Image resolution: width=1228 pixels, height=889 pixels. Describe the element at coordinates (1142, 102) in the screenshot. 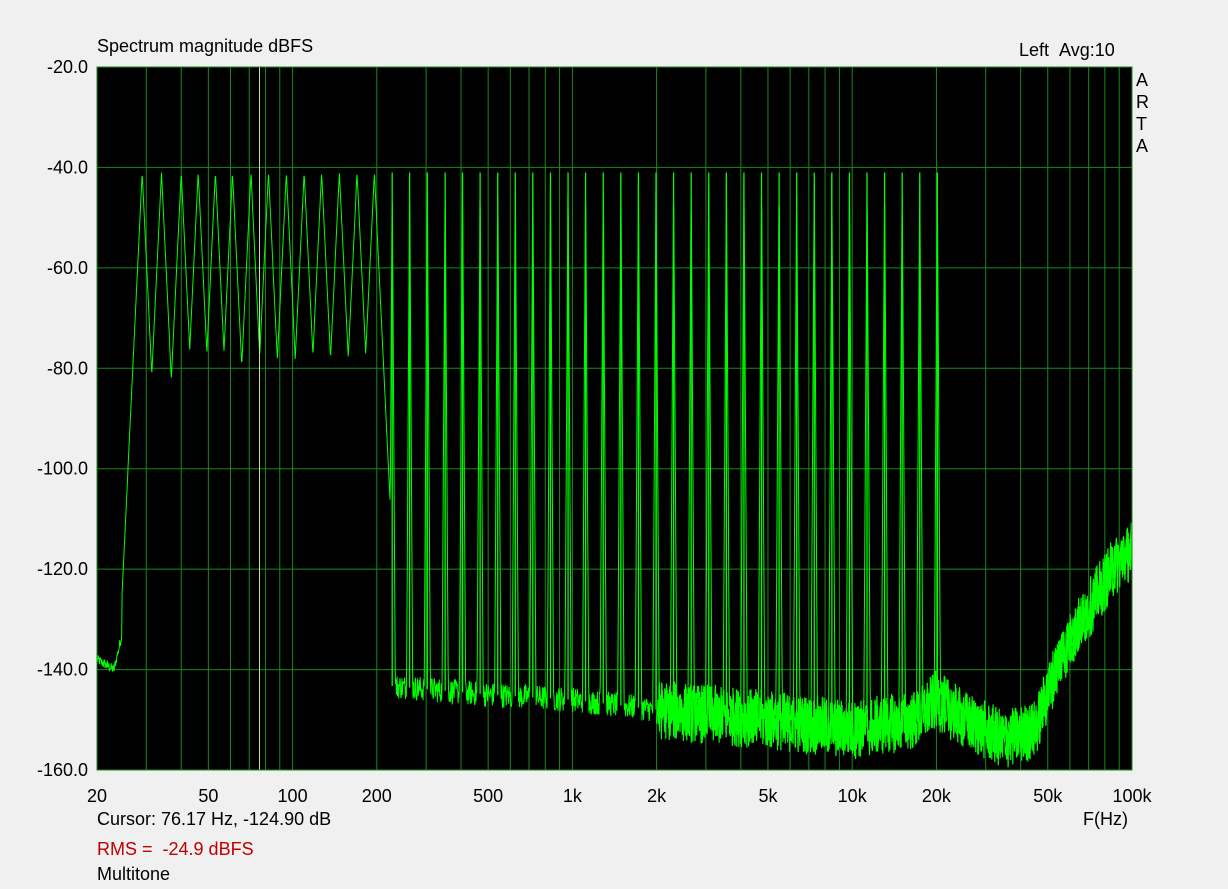

I see `watermark-letter: R` at that location.